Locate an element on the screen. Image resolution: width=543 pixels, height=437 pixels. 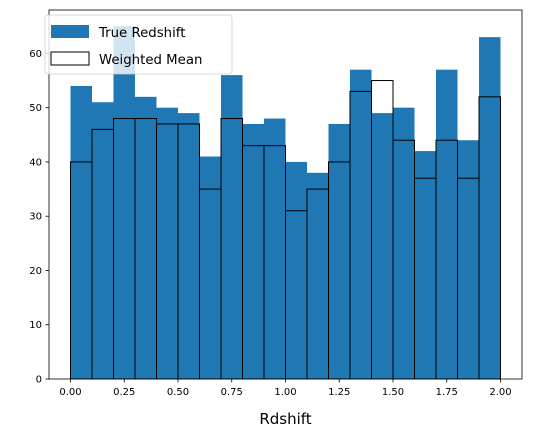
x-tick-label: 1.25 is located at coordinates (339, 392).